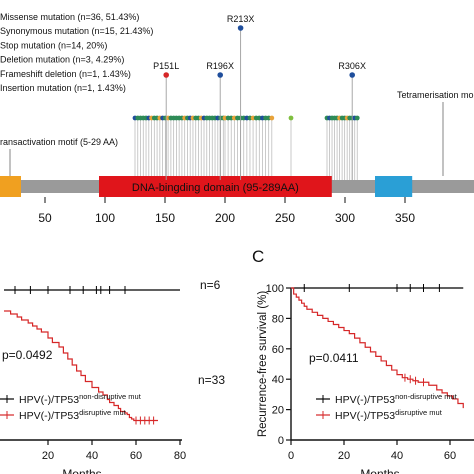 The width and height of the screenshot is (474, 474). Describe the element at coordinates (210, 285) in the screenshot. I see `n-label: n=6` at that location.